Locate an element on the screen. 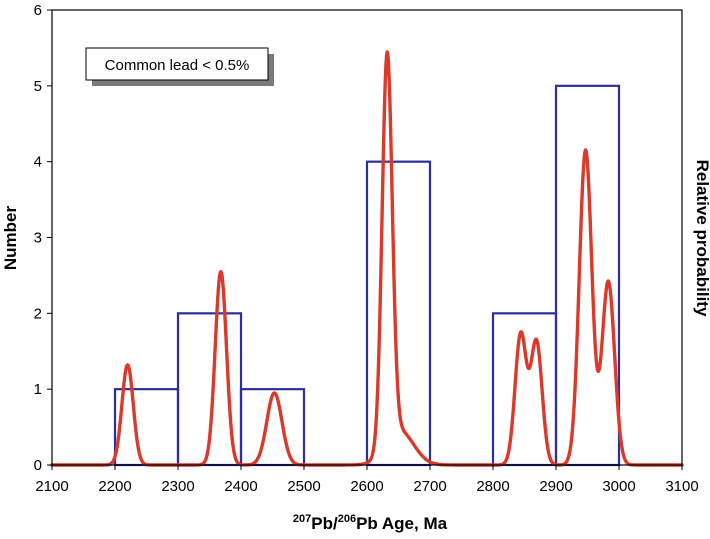 This screenshot has width=710, height=539. x-tick-label: 2600 is located at coordinates (366, 486).